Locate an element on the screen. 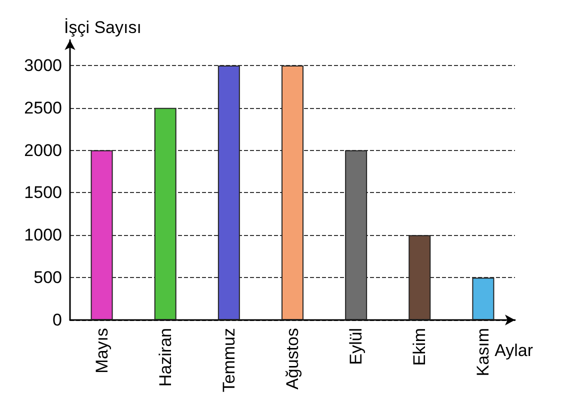  y-tick-label: 2500 is located at coordinates (43, 108).